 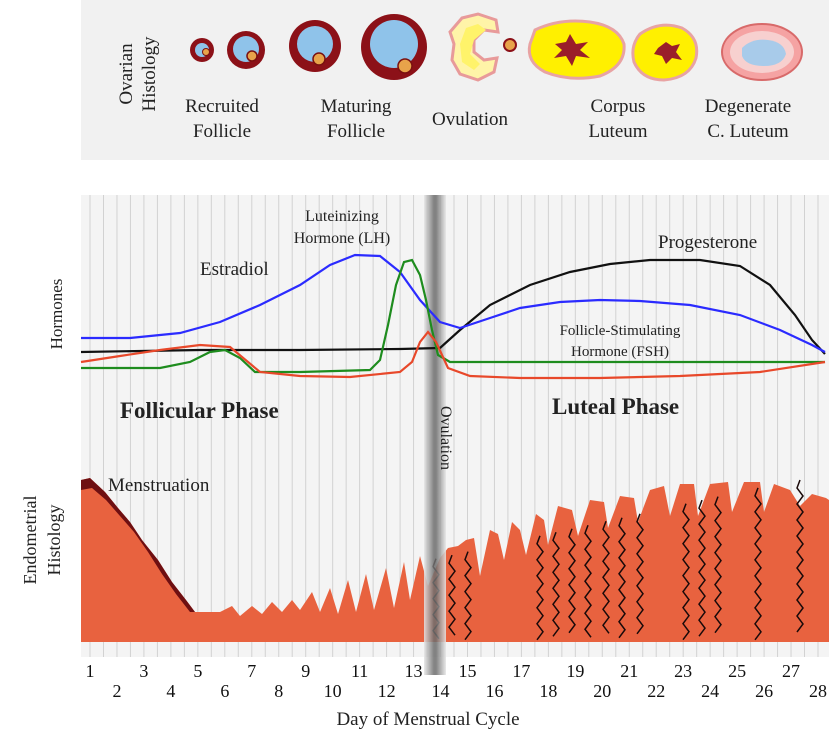 I want to click on progesterone-curve, so click(x=453, y=306).